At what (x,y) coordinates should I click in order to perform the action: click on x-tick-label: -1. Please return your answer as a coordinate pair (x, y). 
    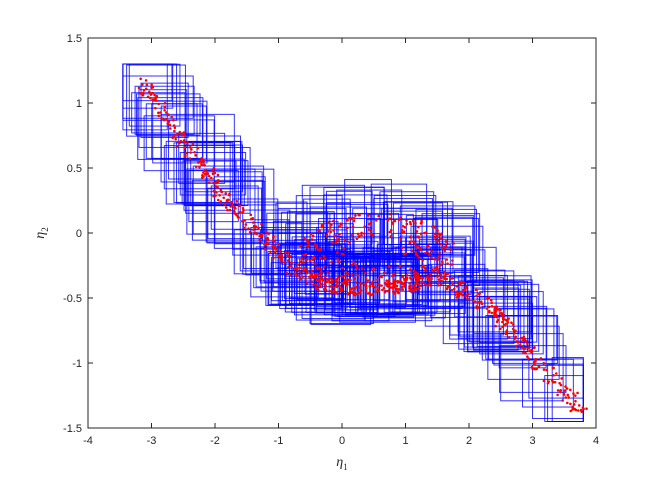
    Looking at the image, I should click on (279, 441).